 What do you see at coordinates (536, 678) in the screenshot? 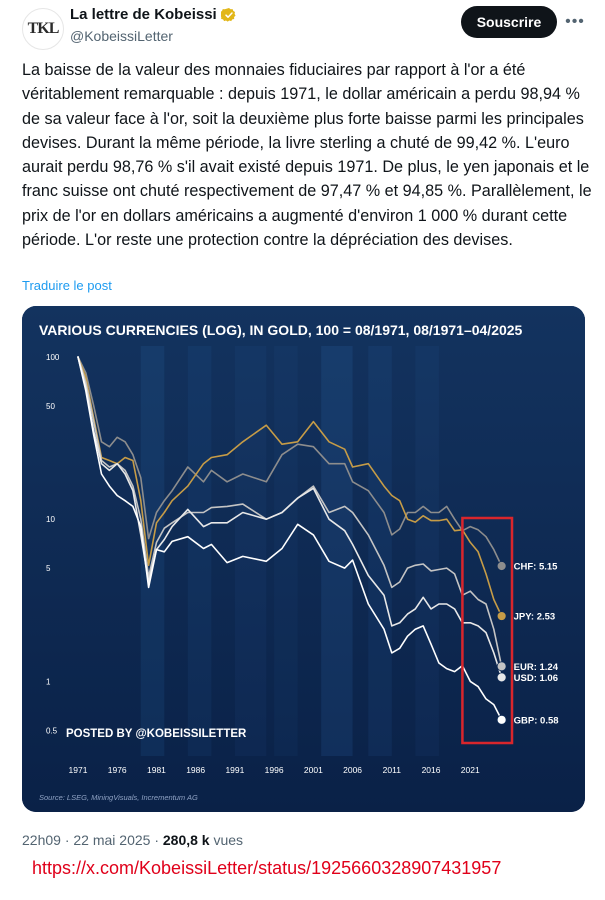
I see `end-label-usd: USD: 1.06` at bounding box center [536, 678].